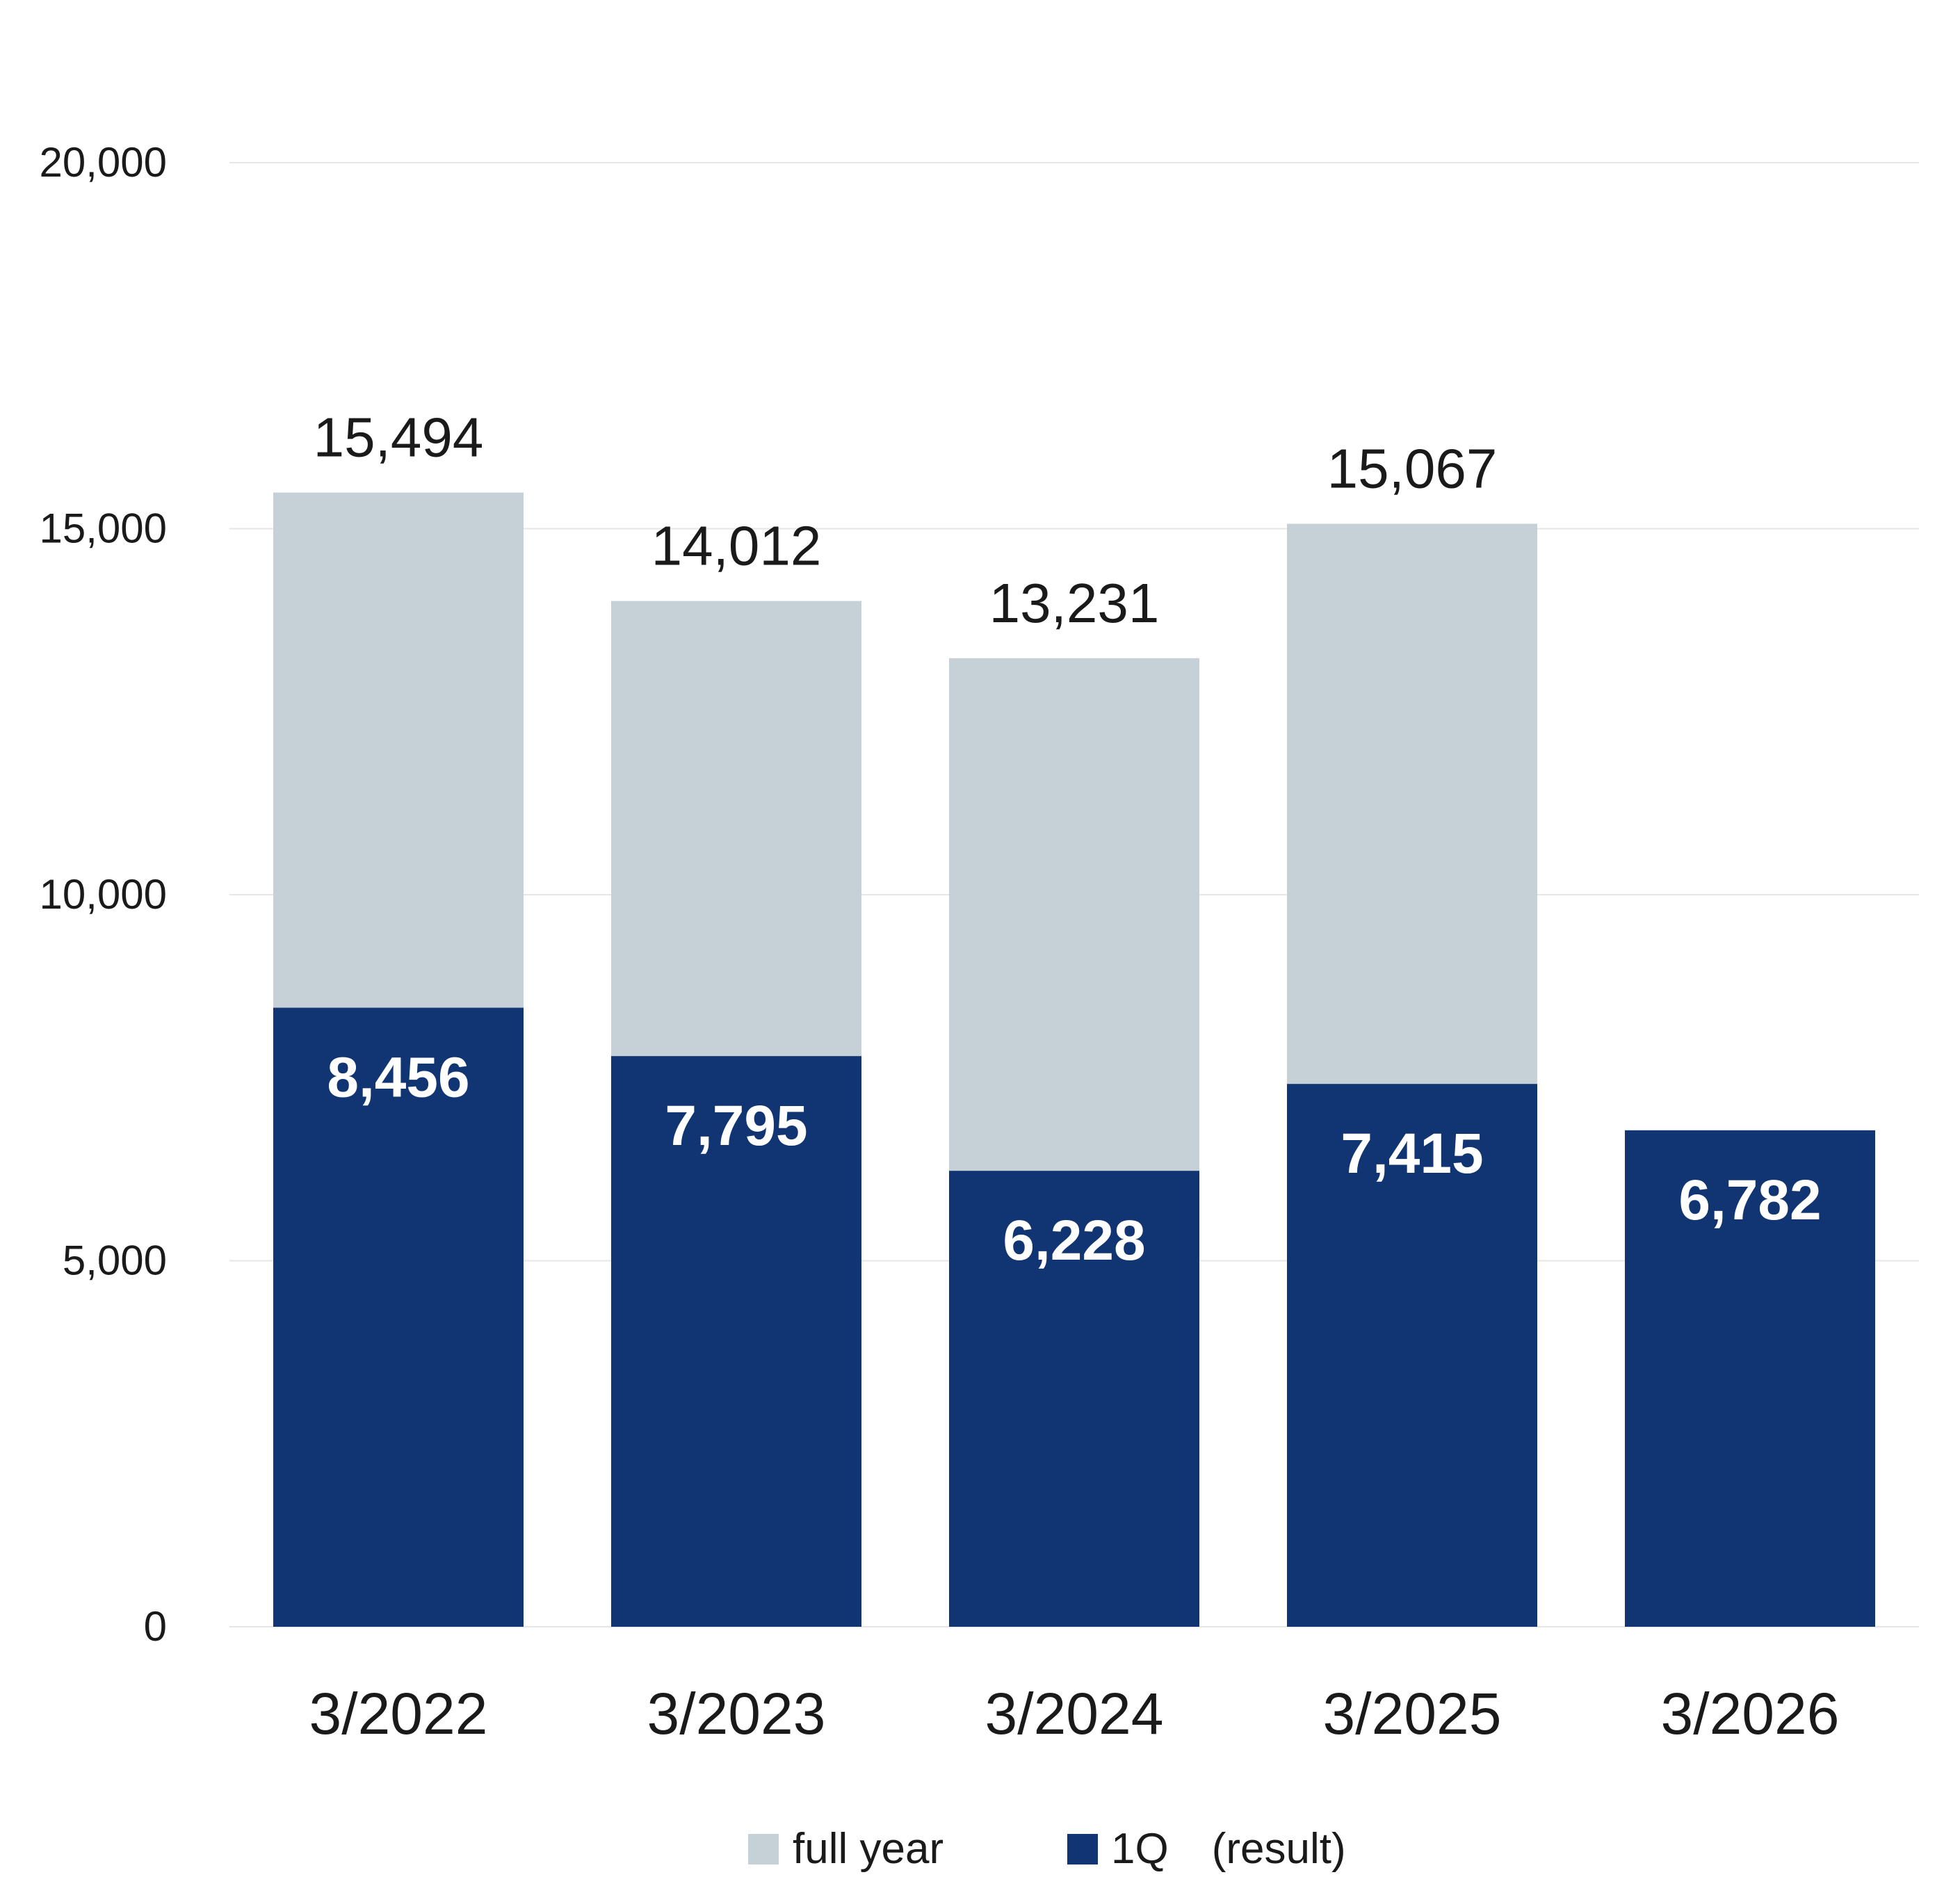 The image size is (1960, 1893). I want to click on y-tick-label: 15,000, so click(103, 528).